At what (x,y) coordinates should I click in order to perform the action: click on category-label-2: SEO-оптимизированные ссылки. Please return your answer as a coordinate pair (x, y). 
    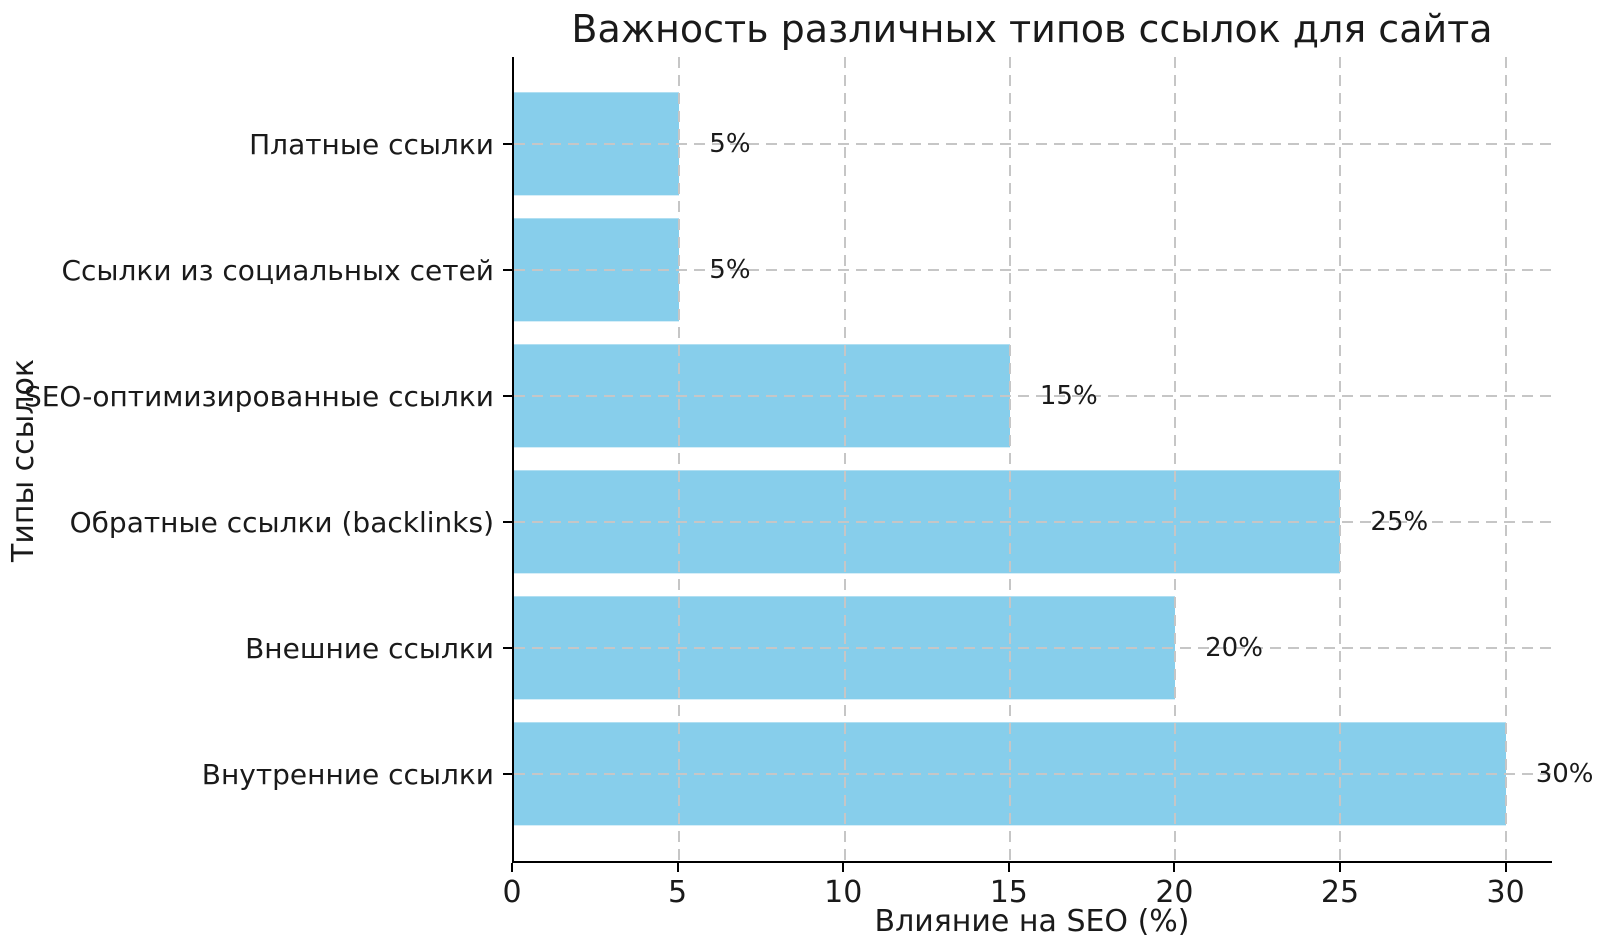
    Looking at the image, I should click on (258, 396).